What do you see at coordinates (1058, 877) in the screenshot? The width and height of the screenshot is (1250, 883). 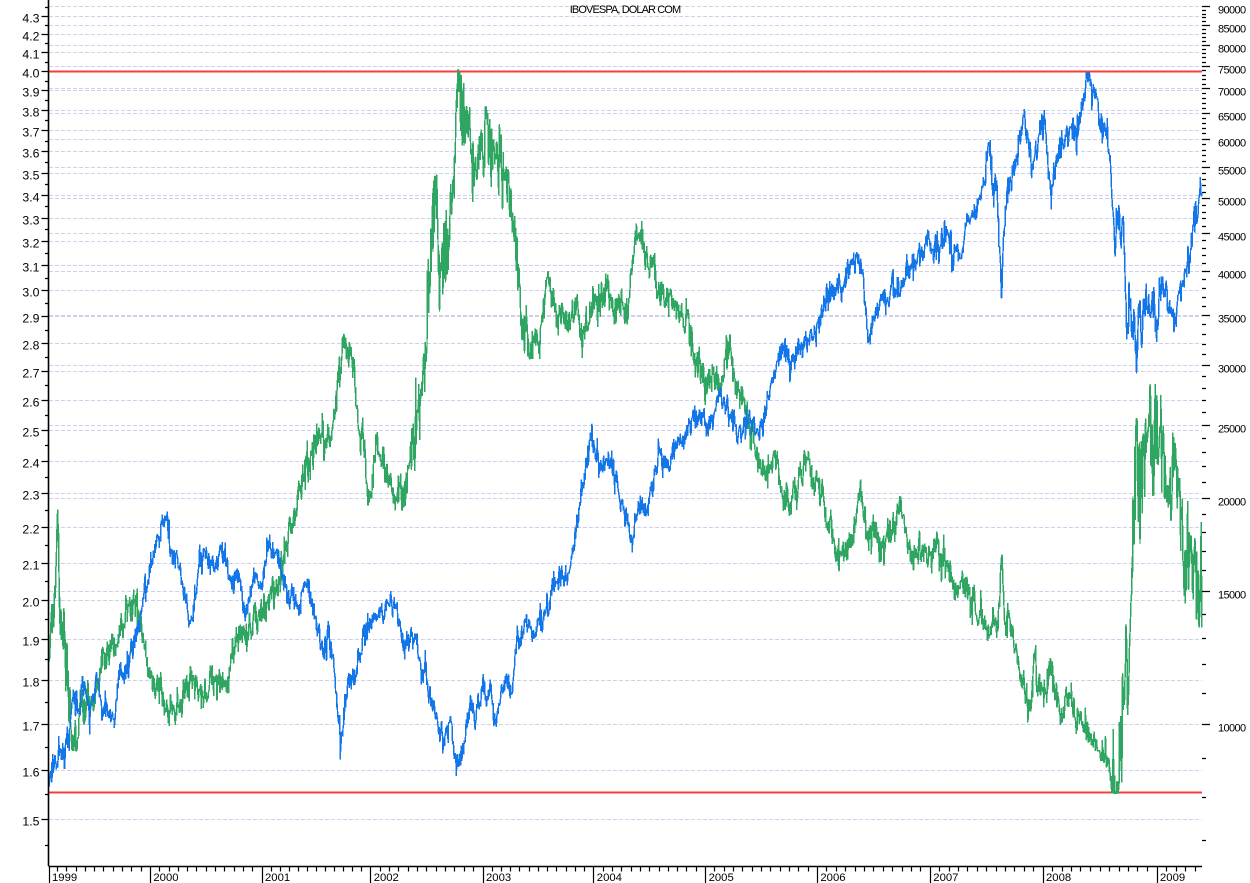 I see `svg-text: 2008` at bounding box center [1058, 877].